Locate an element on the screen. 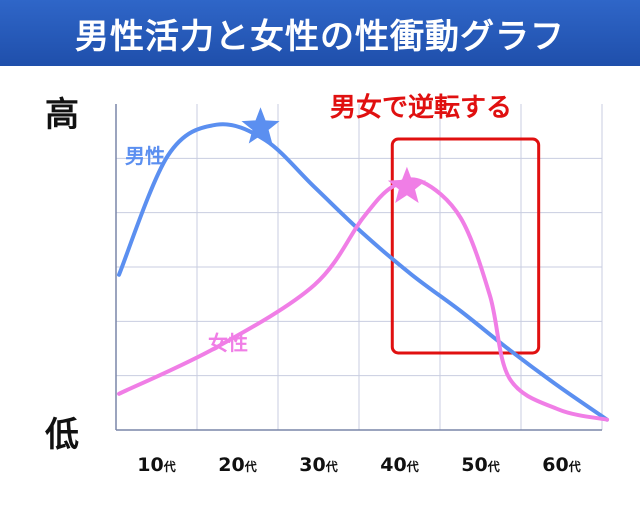 This screenshot has height=512, width=640. annotation-text: 男女で逆転する is located at coordinates (421, 107).